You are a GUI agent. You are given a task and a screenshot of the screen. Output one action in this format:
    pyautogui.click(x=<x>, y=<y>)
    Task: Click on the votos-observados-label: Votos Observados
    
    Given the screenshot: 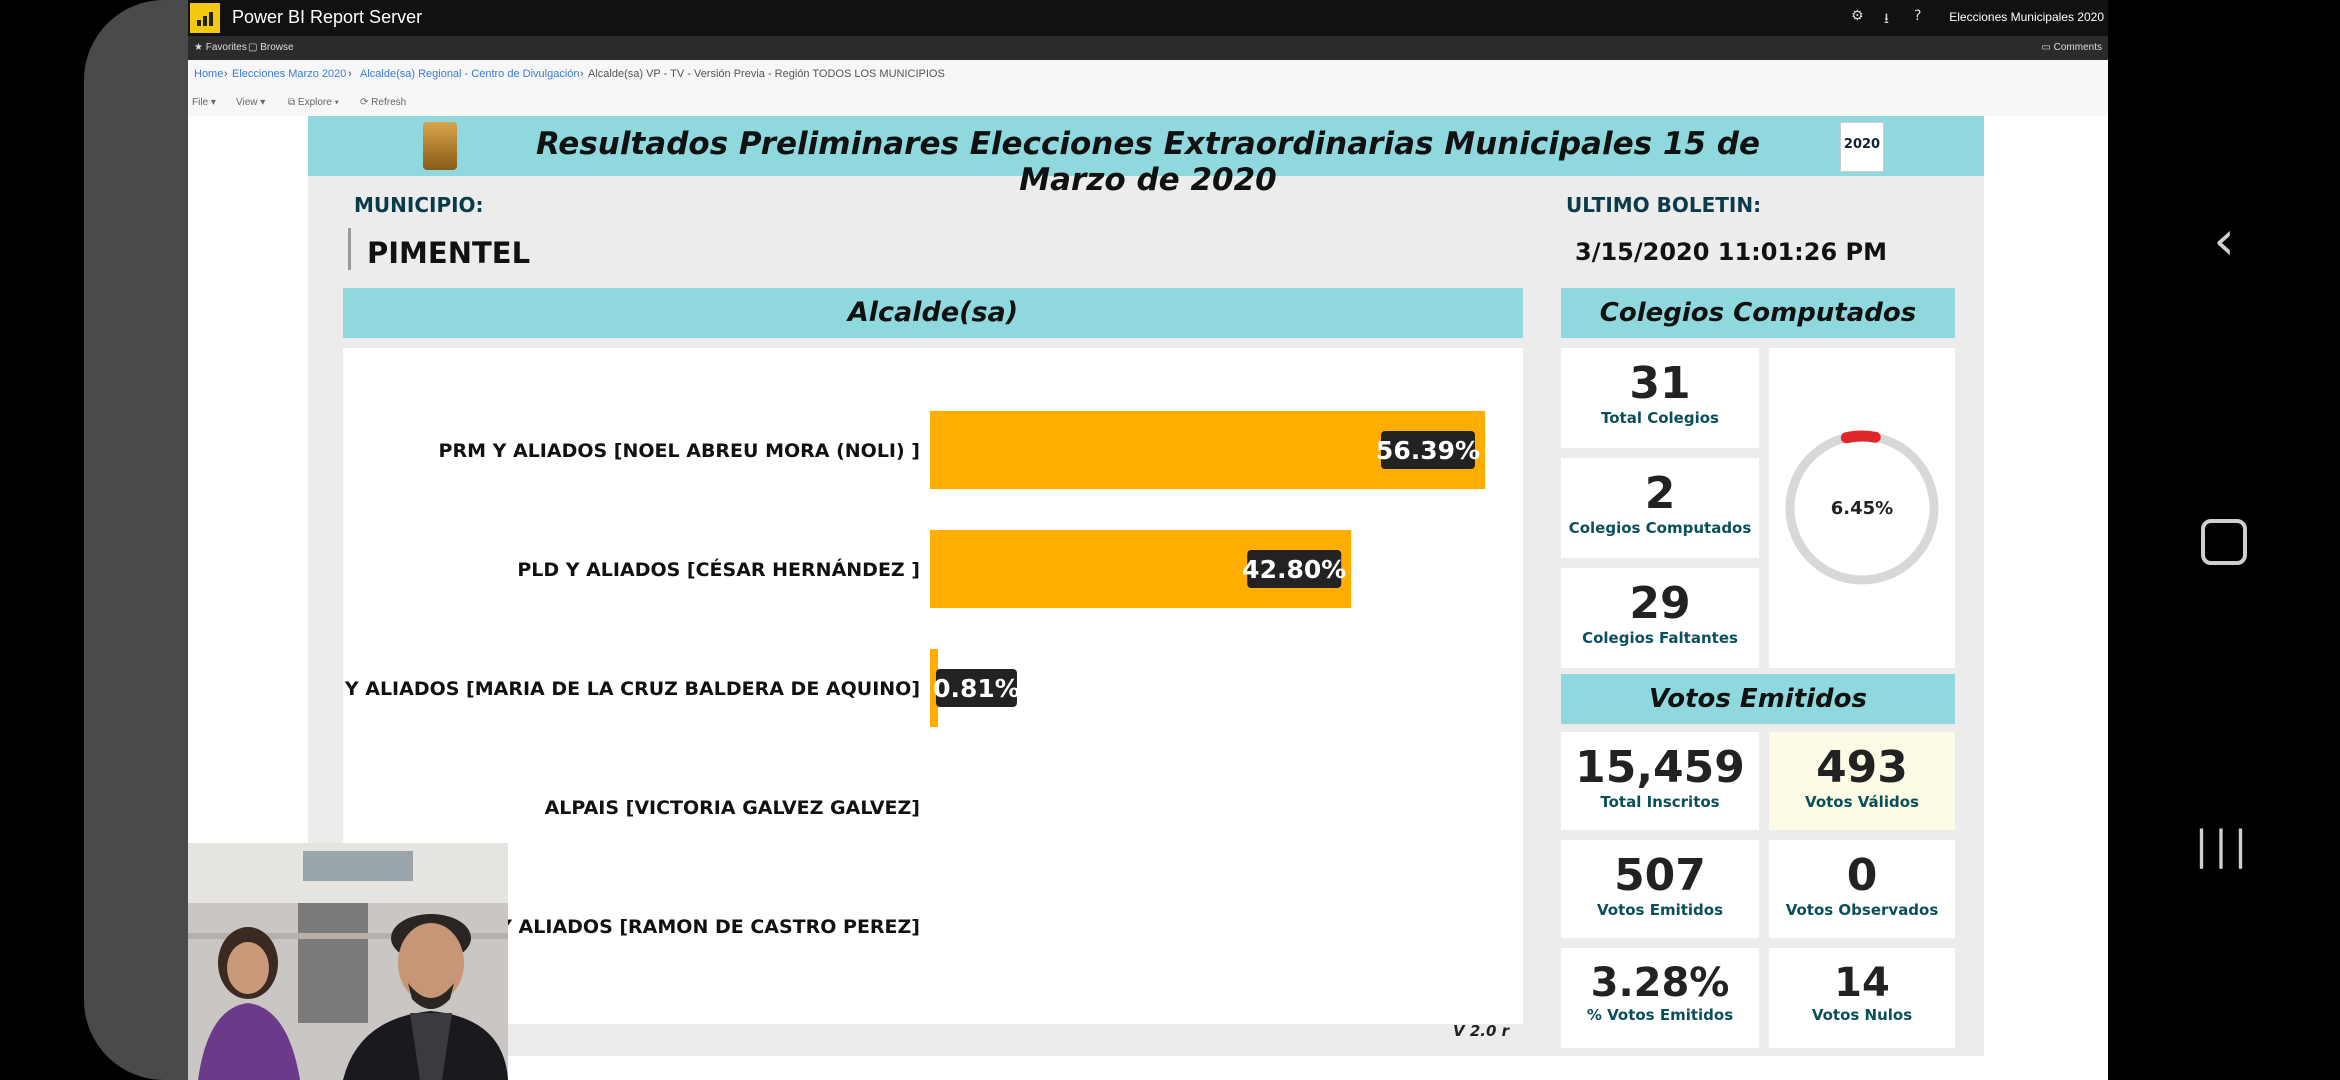 What is the action you would take?
    pyautogui.click(x=1862, y=910)
    